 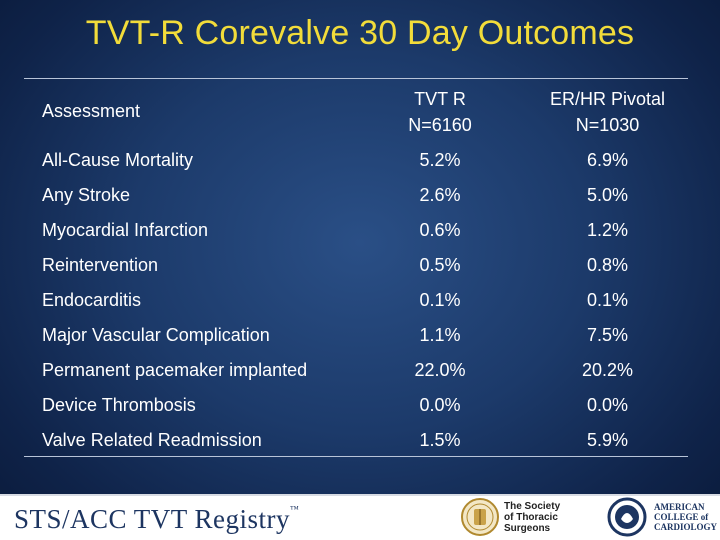 What do you see at coordinates (440, 99) in the screenshot?
I see `header-tvt-r-name: TVT R` at bounding box center [440, 99].